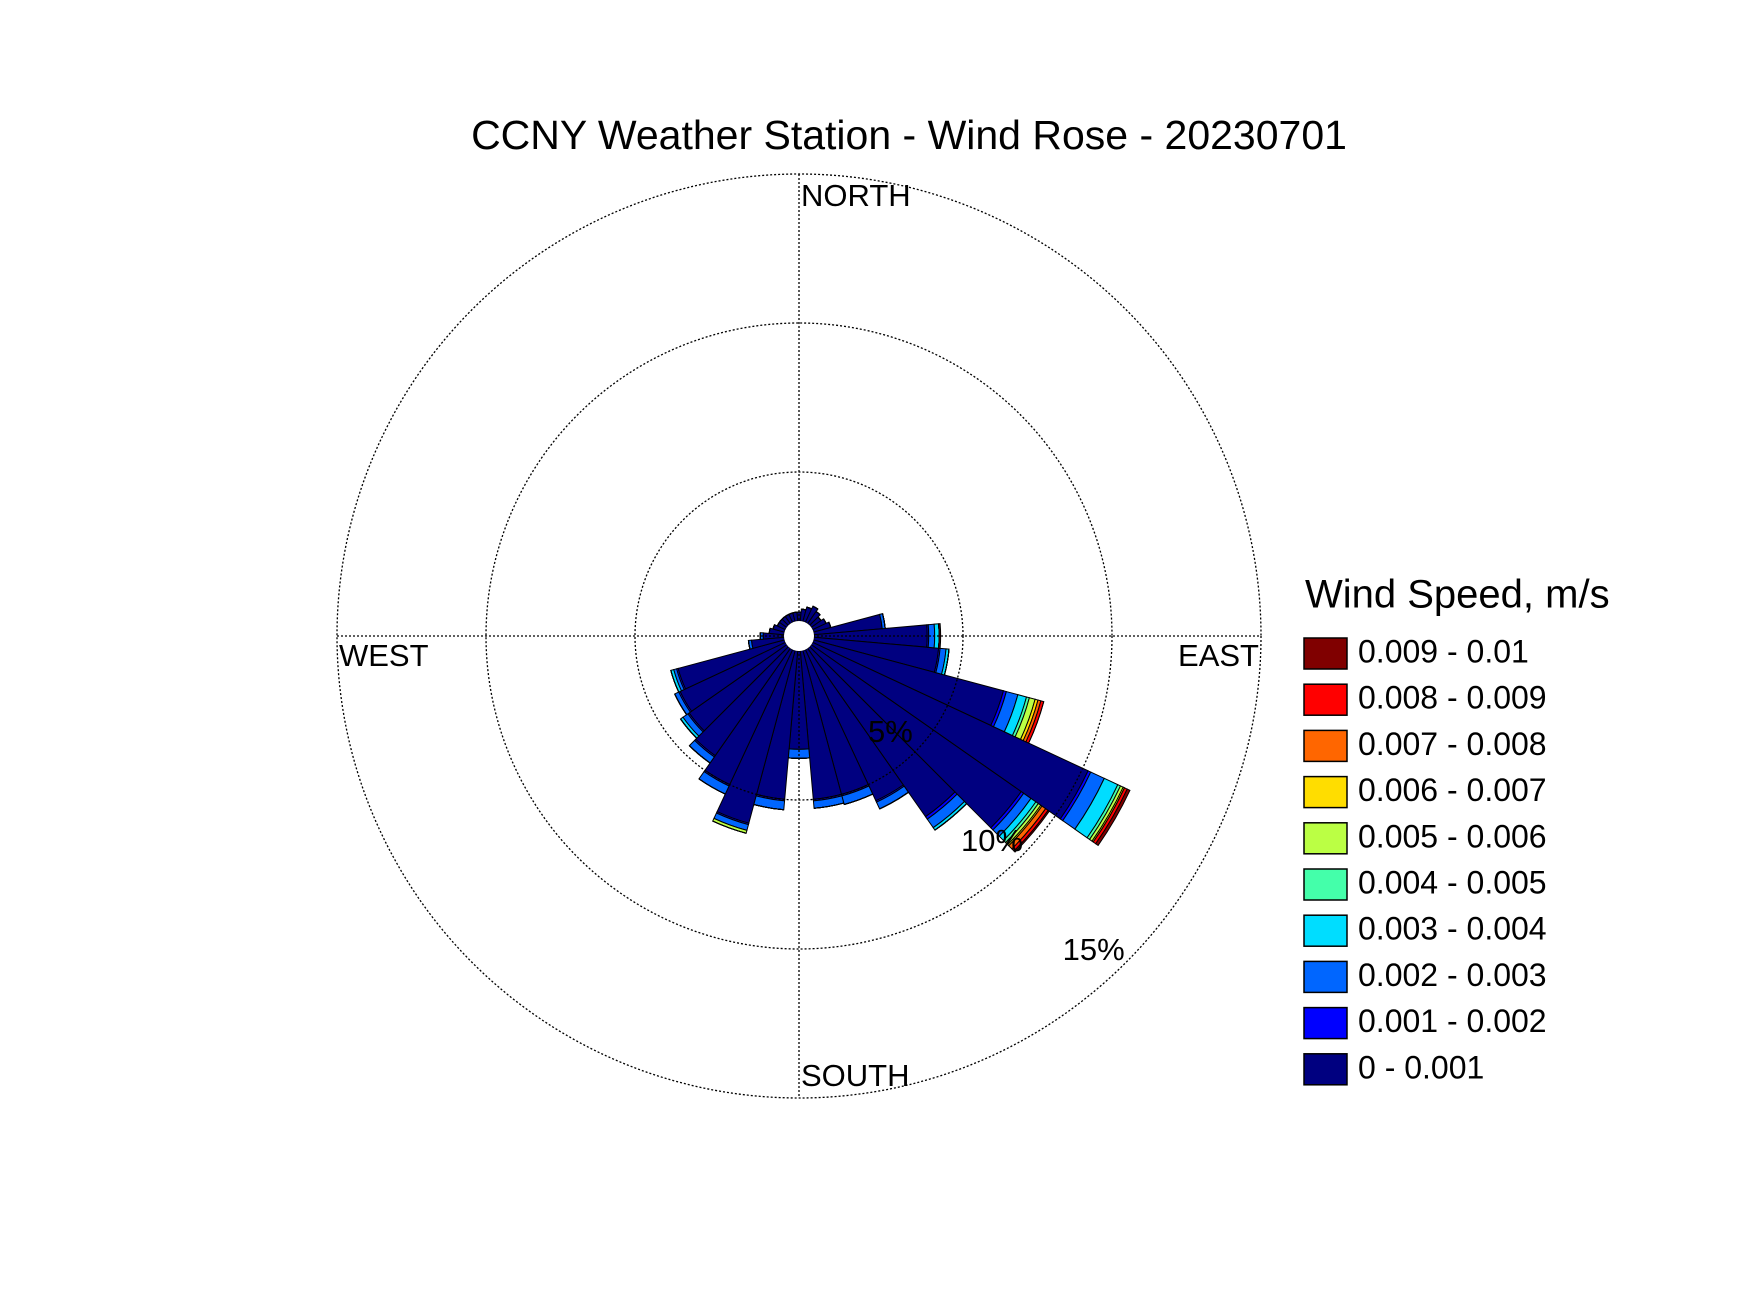 Image resolution: width=1750 pixels, height=1313 pixels. Describe the element at coordinates (1452, 975) in the screenshot. I see `legend-label: 0.002 - 0.003` at that location.